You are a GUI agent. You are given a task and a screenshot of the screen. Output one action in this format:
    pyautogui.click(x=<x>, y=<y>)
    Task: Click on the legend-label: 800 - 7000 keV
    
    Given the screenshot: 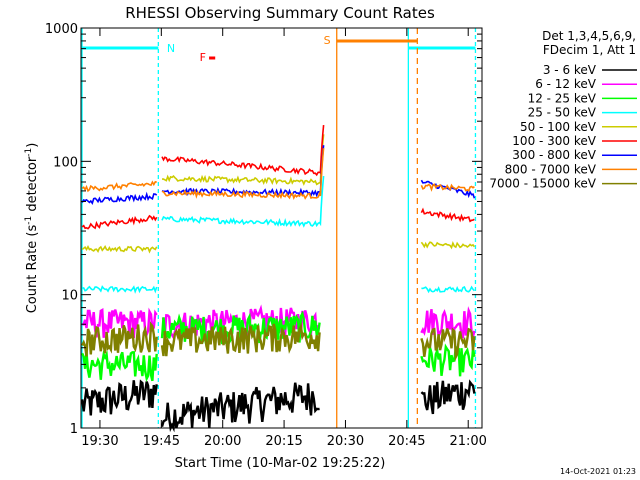 What is the action you would take?
    pyautogui.click(x=551, y=169)
    